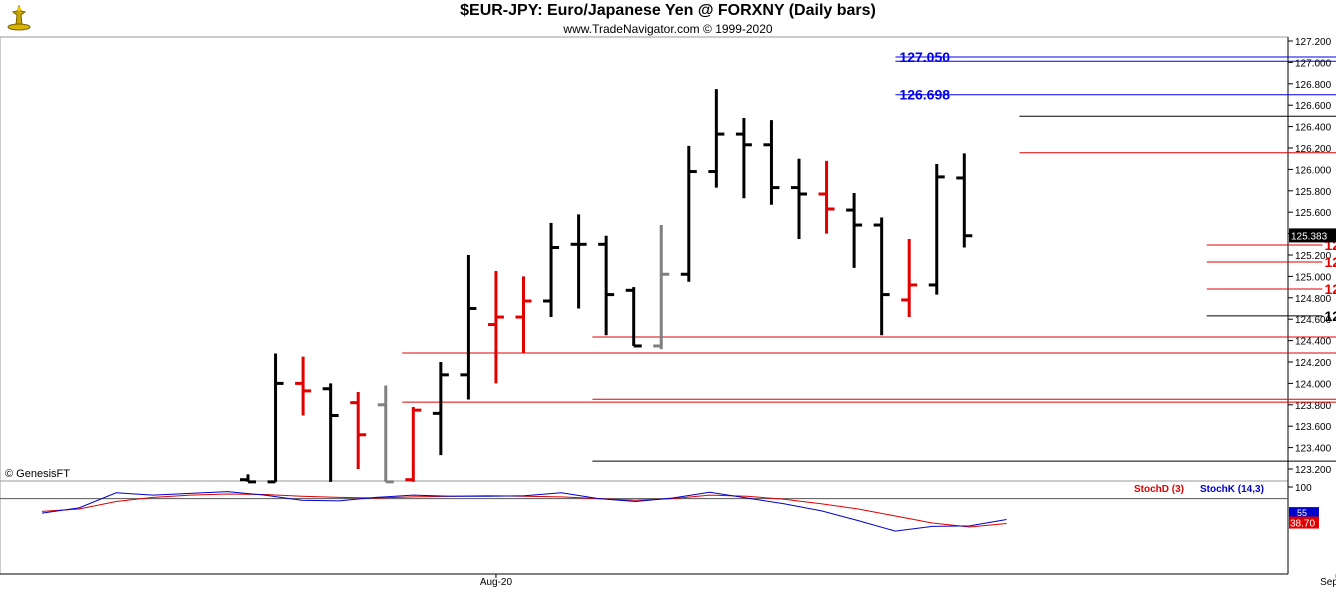  I want to click on osc-y-tick-label: 100, so click(1303, 488).